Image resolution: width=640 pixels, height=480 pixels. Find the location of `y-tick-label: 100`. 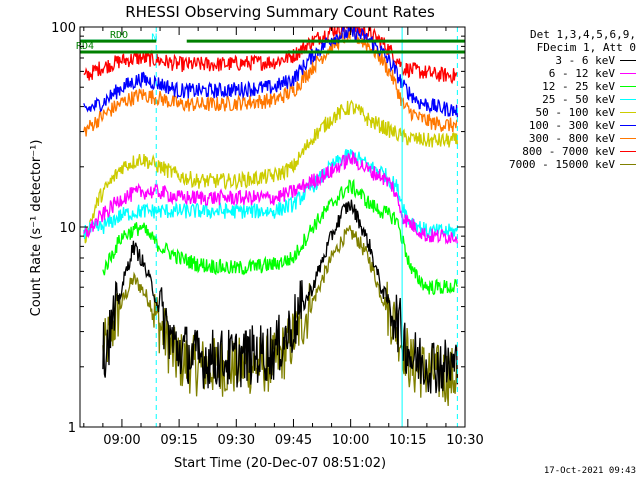

y-tick-label: 100 is located at coordinates (63, 28).